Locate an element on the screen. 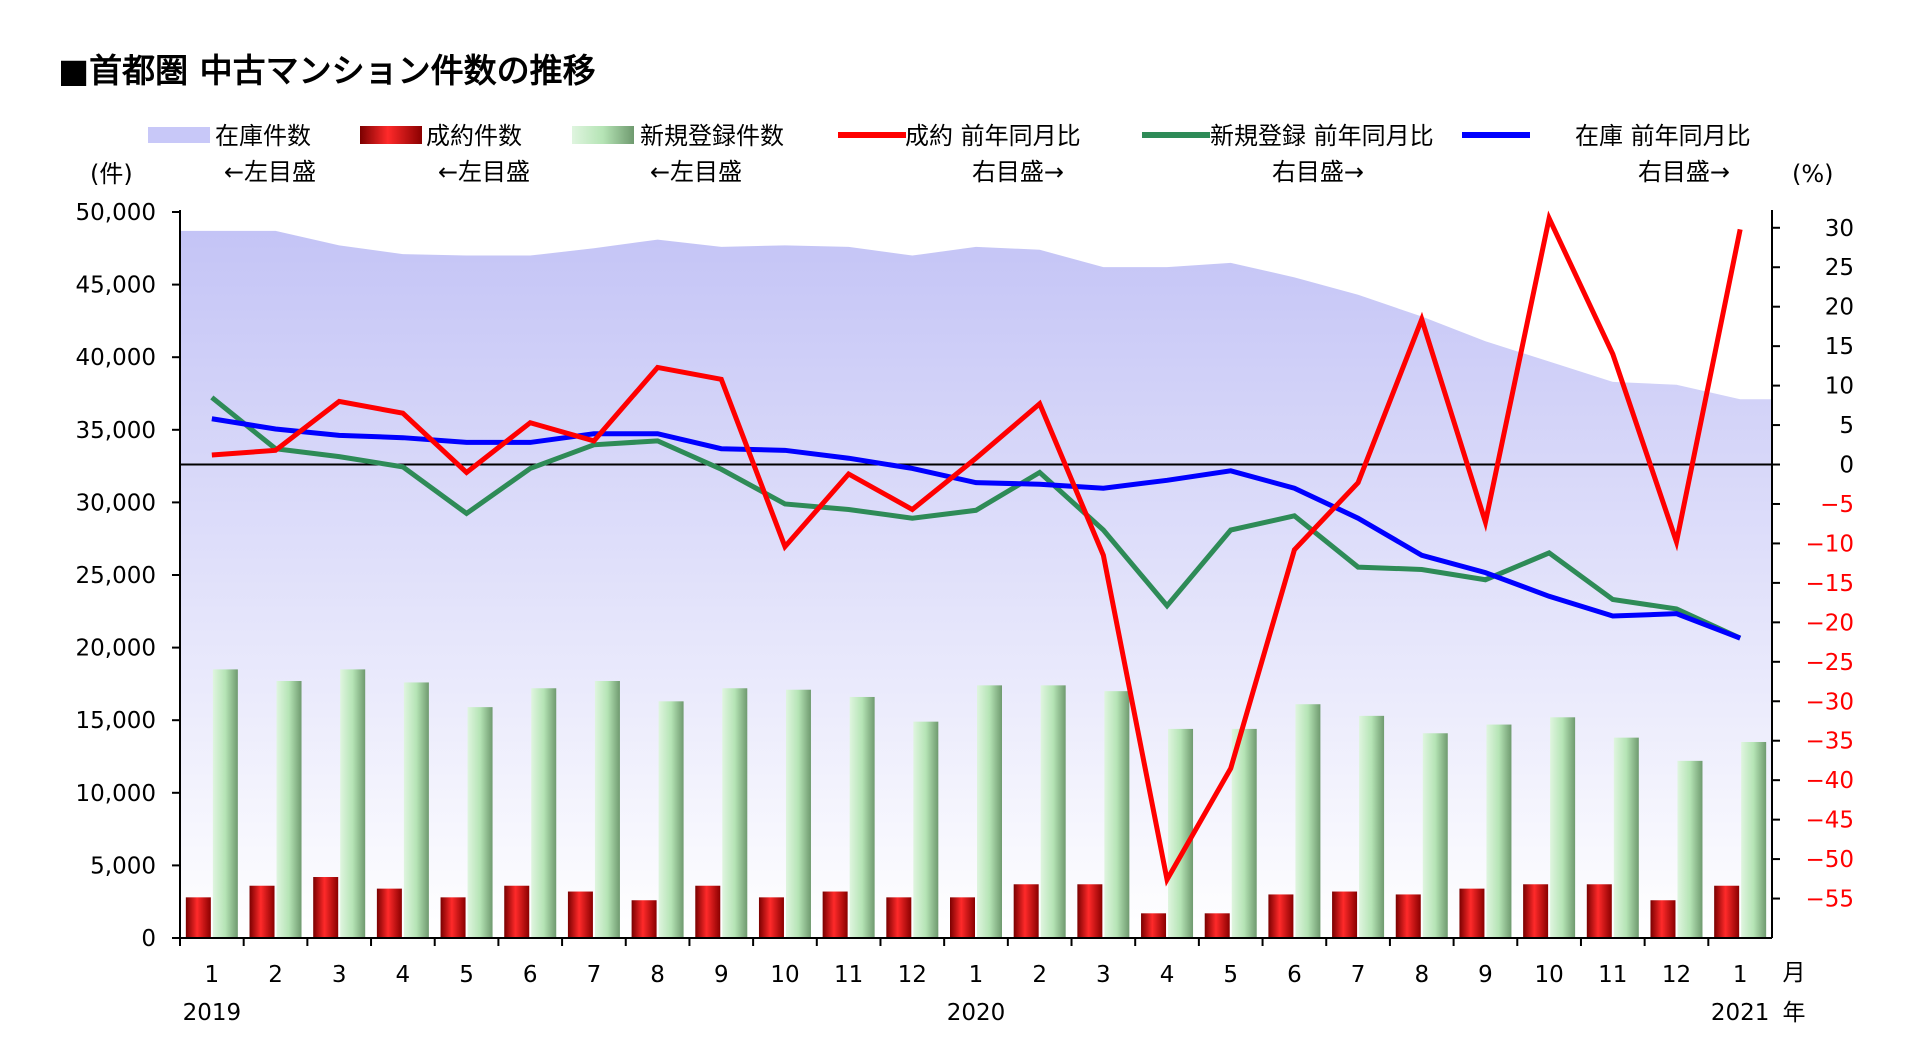 The height and width of the screenshot is (1057, 1920). x-month-unit: 月 is located at coordinates (1794, 973).